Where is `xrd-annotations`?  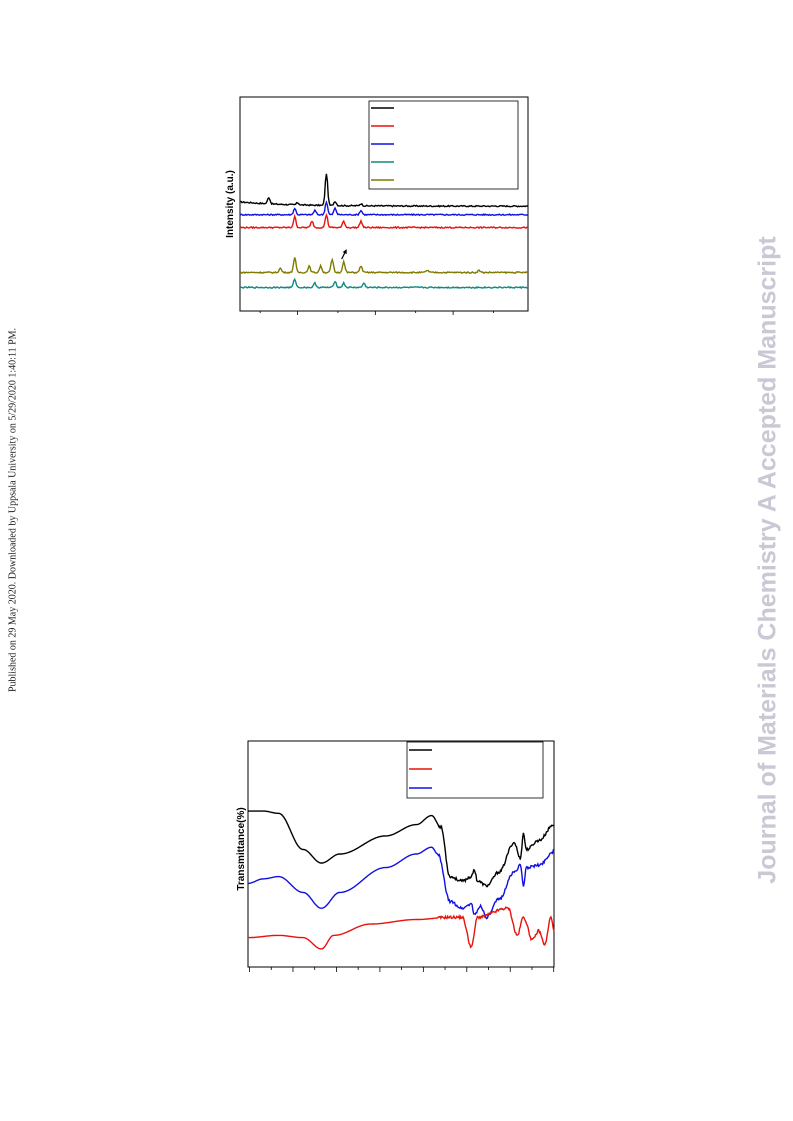 xrd-annotations is located at coordinates (344, 254).